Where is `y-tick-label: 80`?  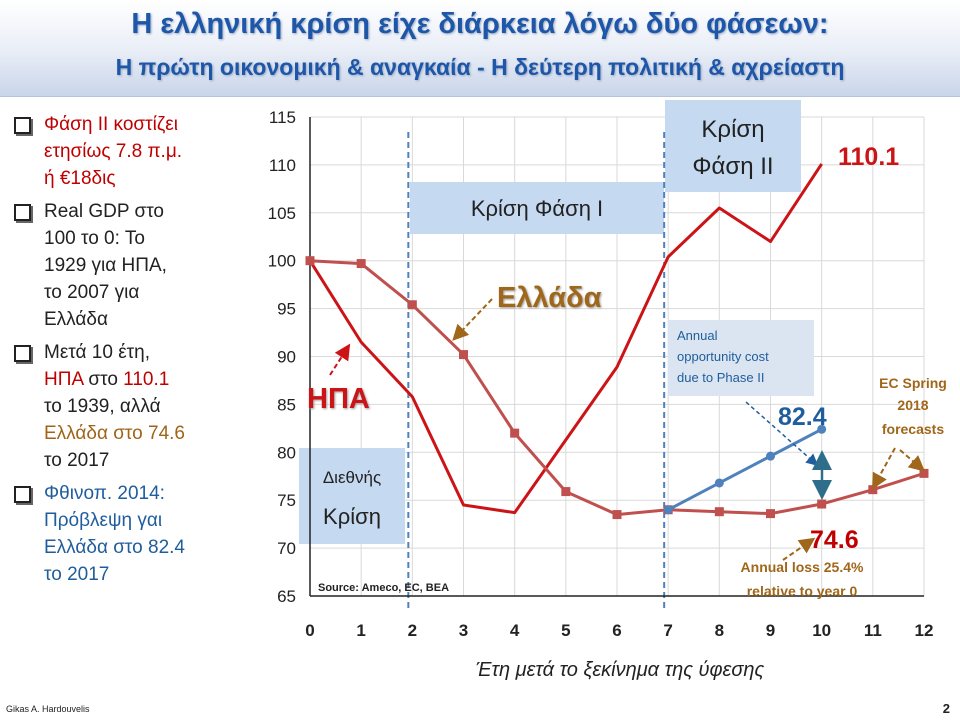 y-tick-label: 80 is located at coordinates (286, 452).